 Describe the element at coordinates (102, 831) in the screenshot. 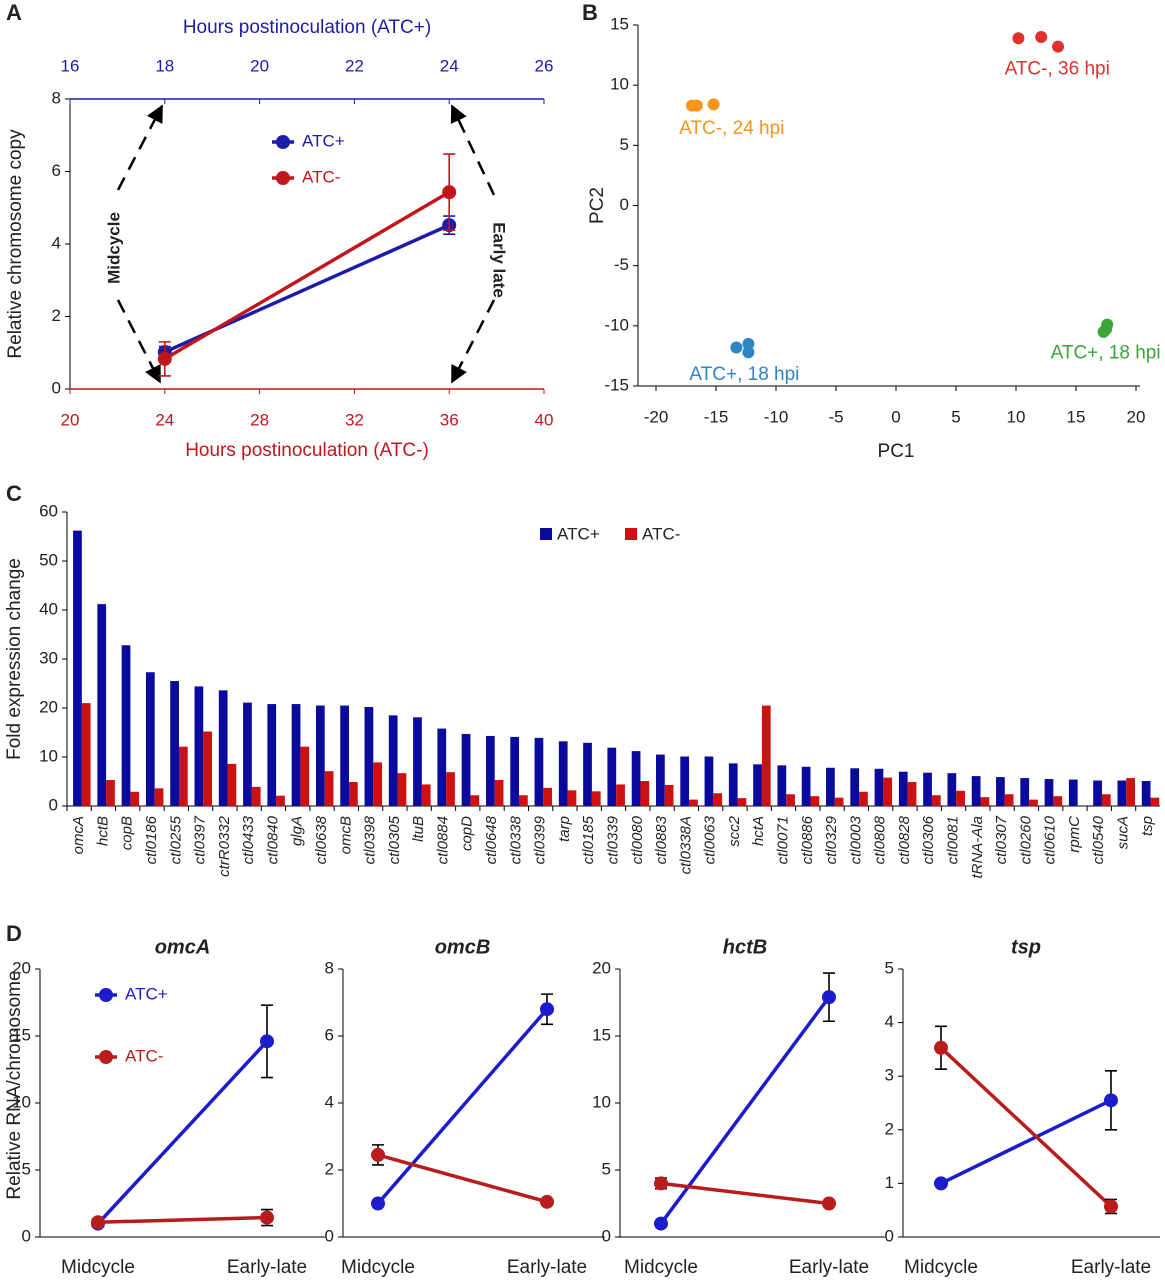

I see `x-tick-label: hctB` at that location.